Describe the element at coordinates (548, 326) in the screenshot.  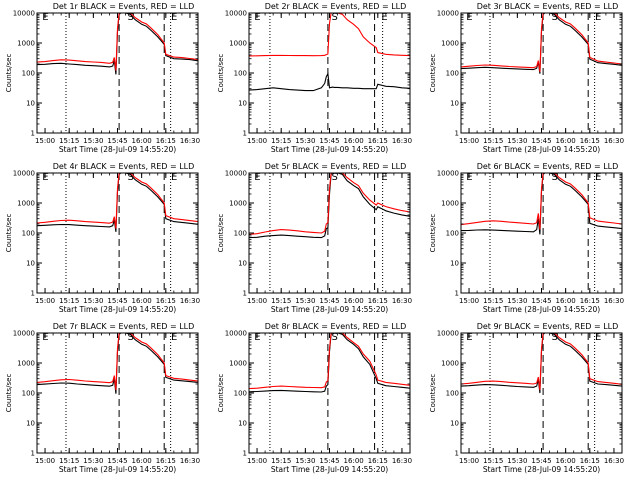
I see `panel-title: Det 9r BLACK = Events, RED = LLD` at that location.